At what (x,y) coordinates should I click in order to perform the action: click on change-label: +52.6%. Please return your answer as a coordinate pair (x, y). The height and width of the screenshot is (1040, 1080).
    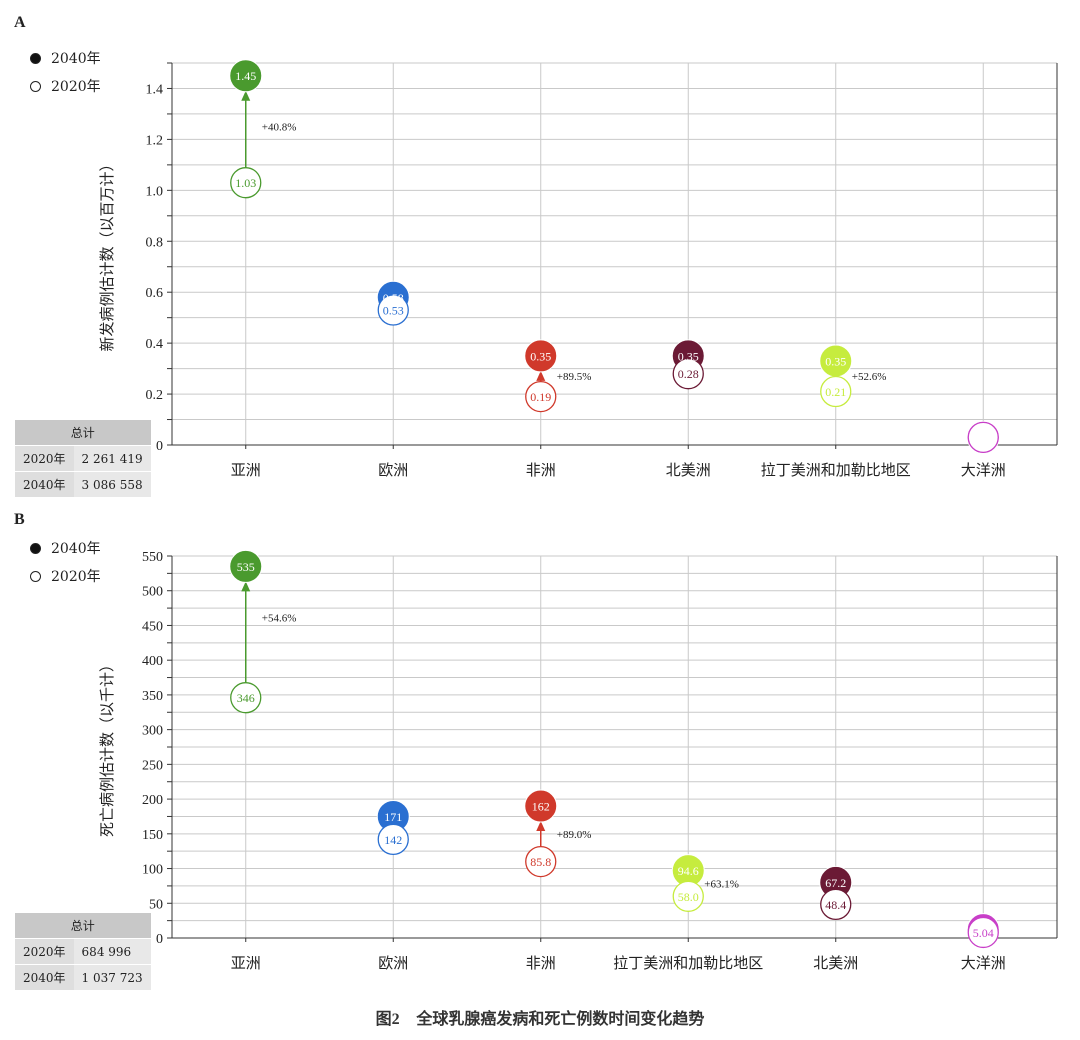
    Looking at the image, I should click on (869, 377).